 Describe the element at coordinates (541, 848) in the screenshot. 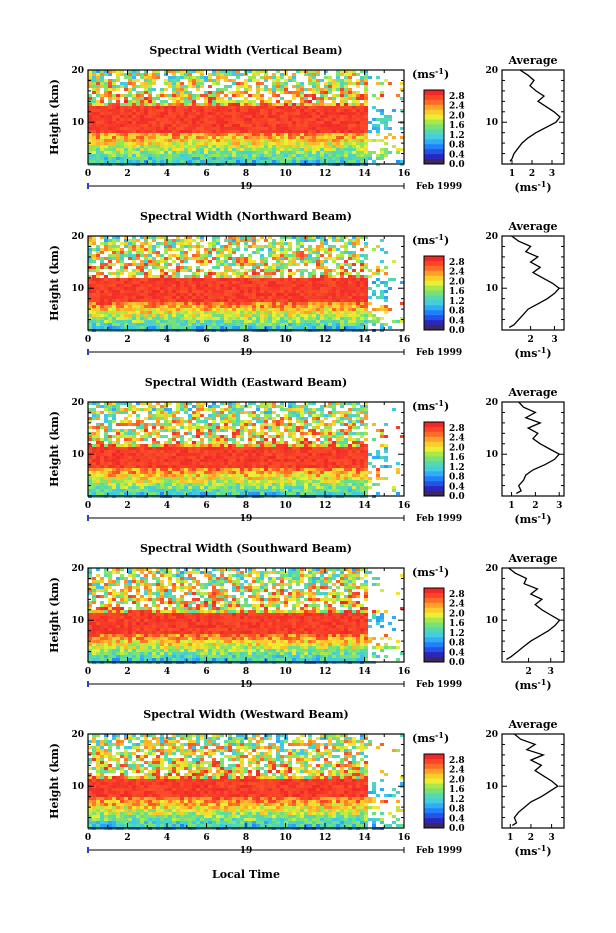

I see `profile-x-label-exp: -1` at that location.